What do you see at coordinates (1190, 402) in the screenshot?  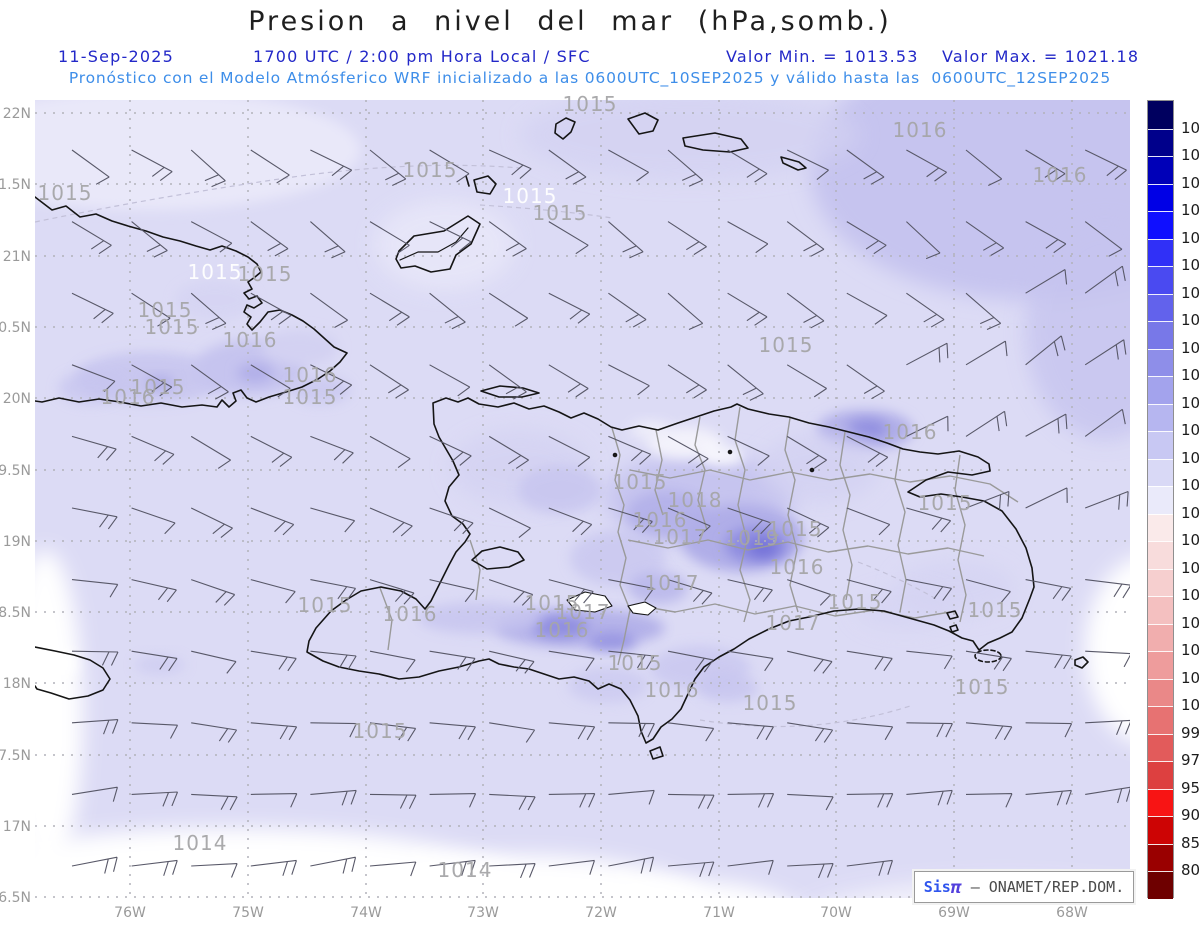 I see `colorbar-tick-label: 1017` at bounding box center [1190, 402].